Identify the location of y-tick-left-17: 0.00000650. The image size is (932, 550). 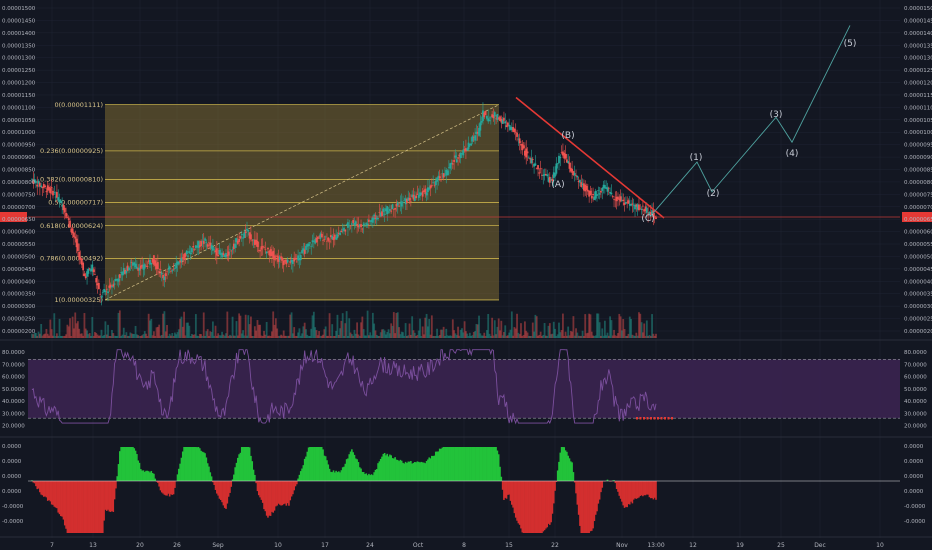
(19, 220).